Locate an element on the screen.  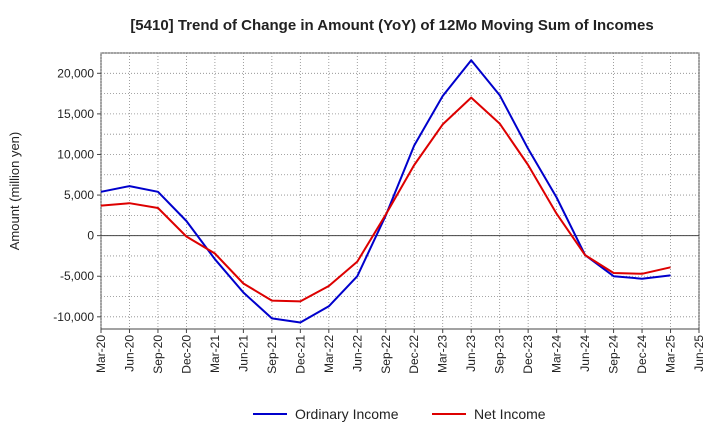
x-tick-label: Jun-25 is located at coordinates (699, 353).